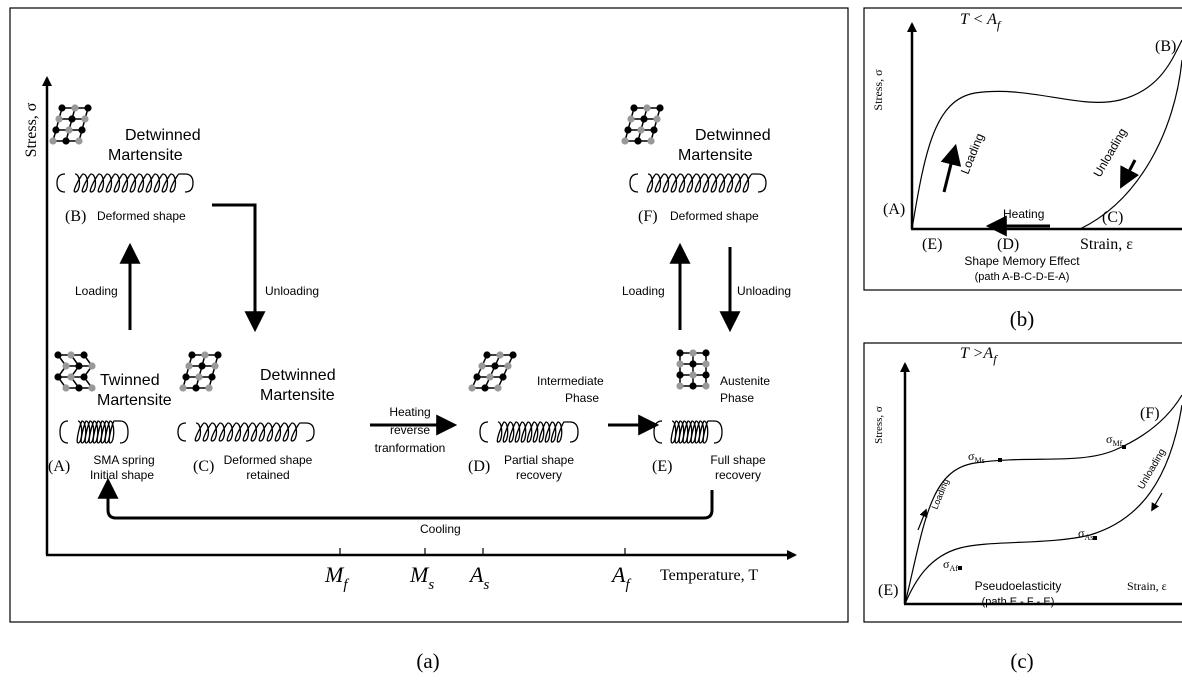 The image size is (1182, 681). I want to click on state-id: (D), so click(479, 466).